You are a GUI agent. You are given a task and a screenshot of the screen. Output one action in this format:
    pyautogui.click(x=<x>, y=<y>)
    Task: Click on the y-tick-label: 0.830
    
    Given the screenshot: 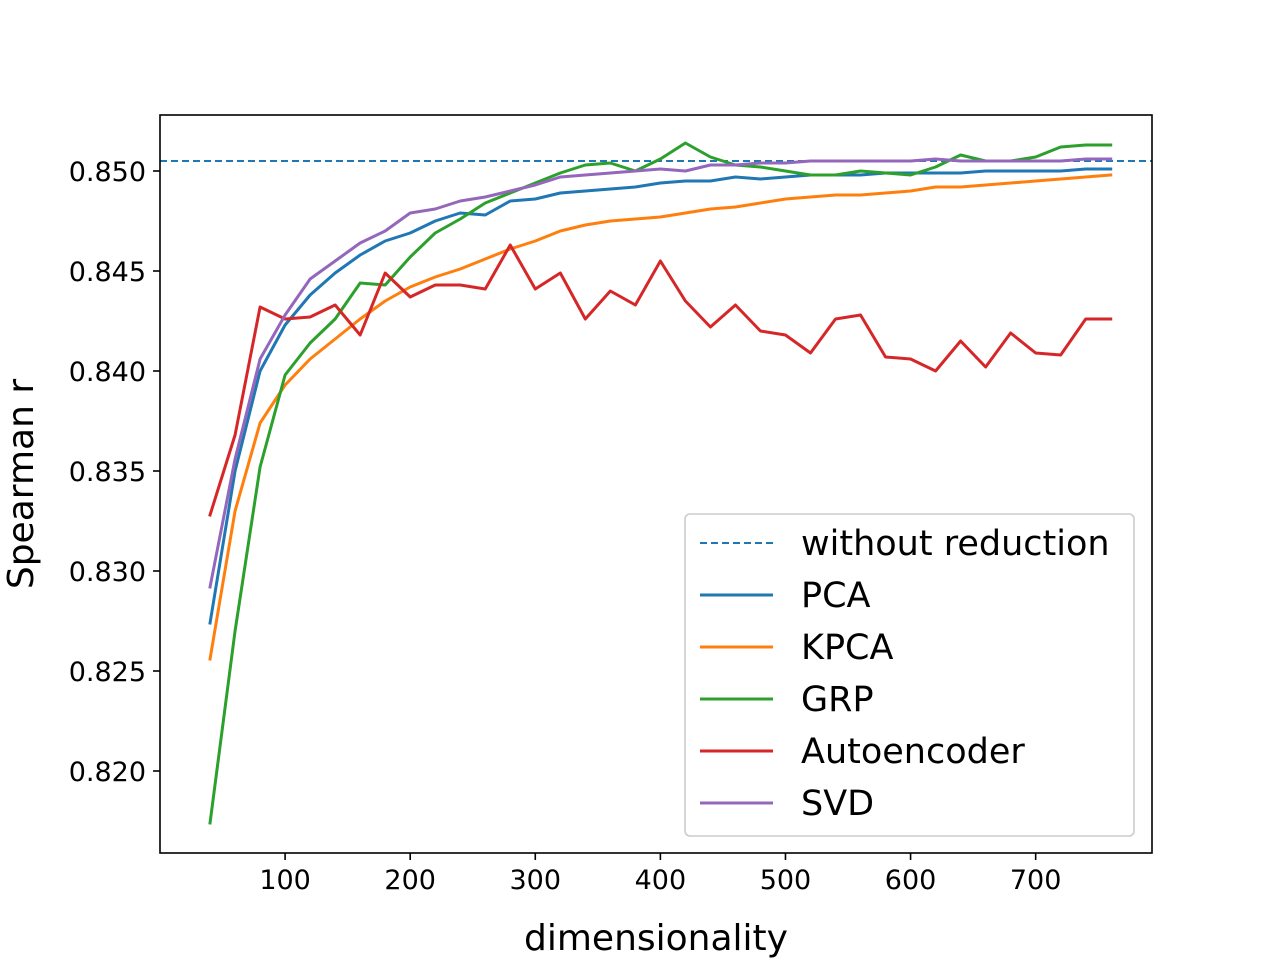 What is the action you would take?
    pyautogui.click(x=107, y=572)
    